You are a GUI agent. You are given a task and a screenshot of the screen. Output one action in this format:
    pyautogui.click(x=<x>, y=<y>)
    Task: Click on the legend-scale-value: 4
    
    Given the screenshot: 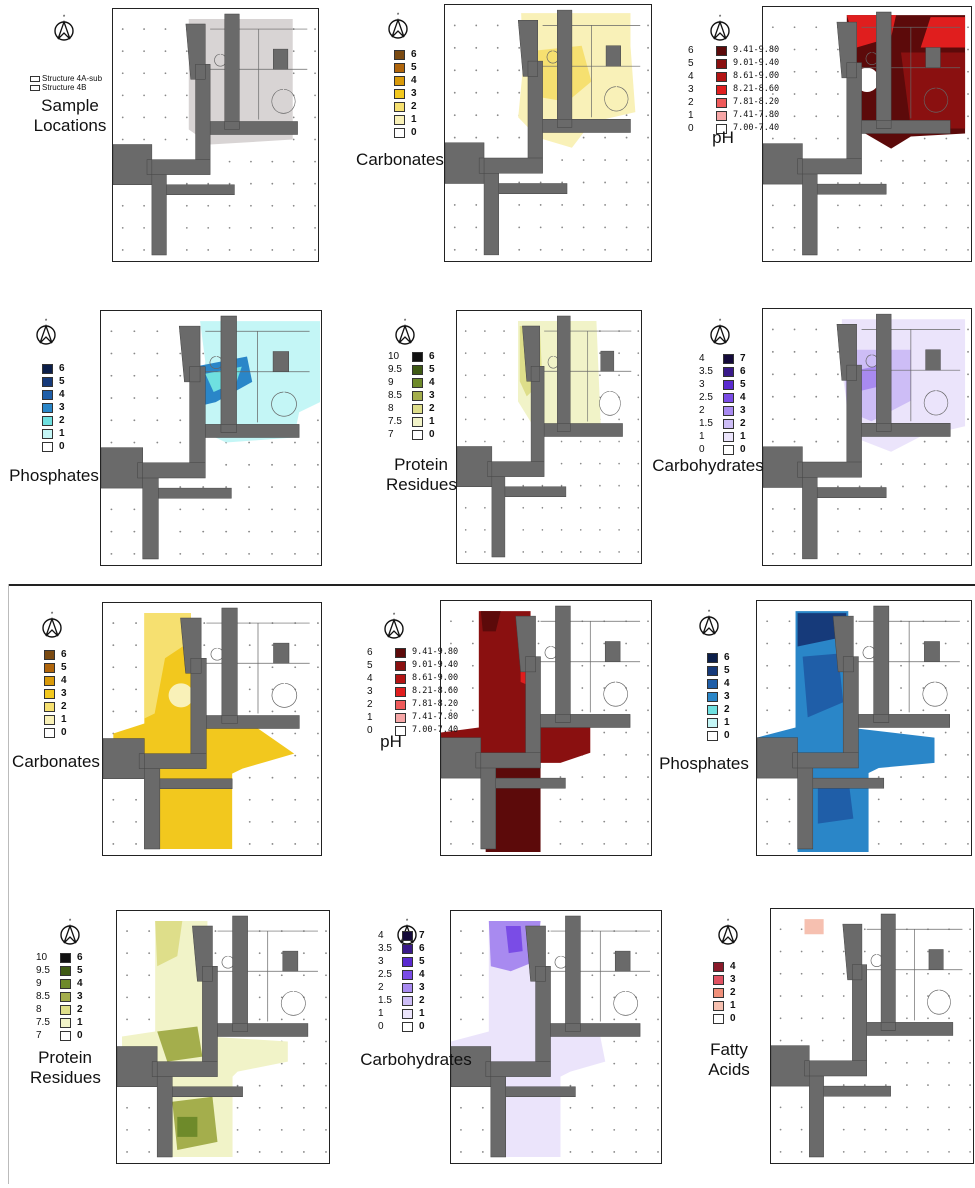 What is the action you would take?
    pyautogui.click(x=370, y=678)
    